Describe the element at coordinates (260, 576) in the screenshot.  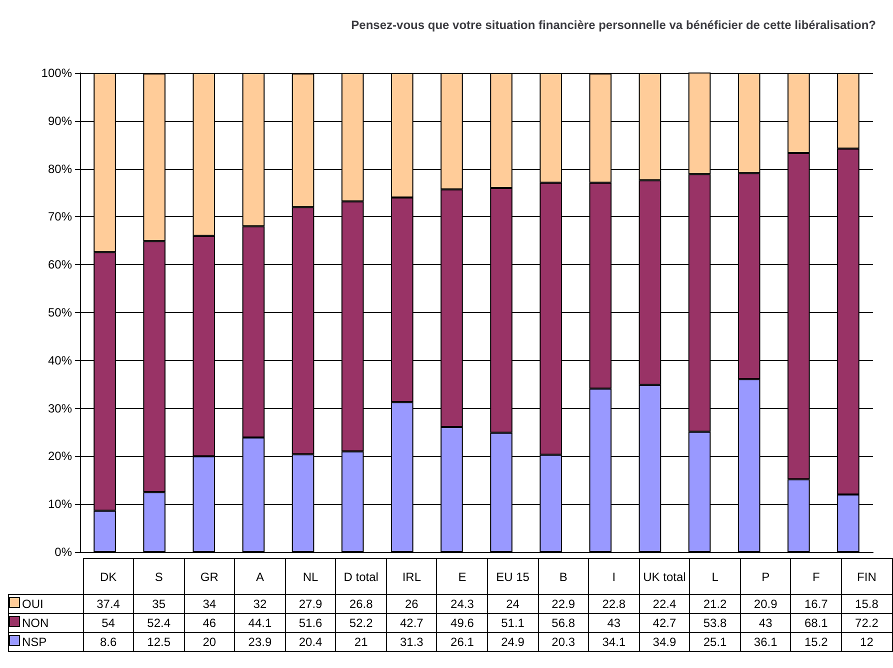
I see `x-tick-label: A` at that location.